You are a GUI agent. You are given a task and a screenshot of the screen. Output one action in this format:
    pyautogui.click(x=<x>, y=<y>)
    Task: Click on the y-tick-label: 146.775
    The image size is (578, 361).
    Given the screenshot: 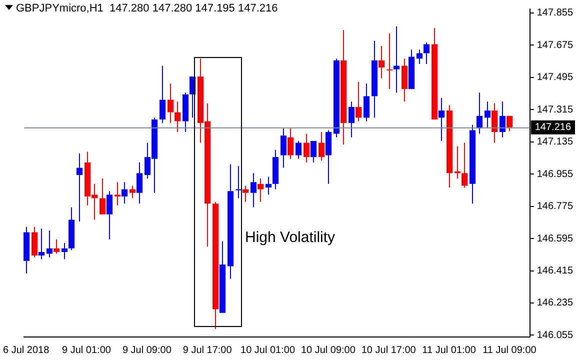 What is the action you would take?
    pyautogui.click(x=555, y=206)
    